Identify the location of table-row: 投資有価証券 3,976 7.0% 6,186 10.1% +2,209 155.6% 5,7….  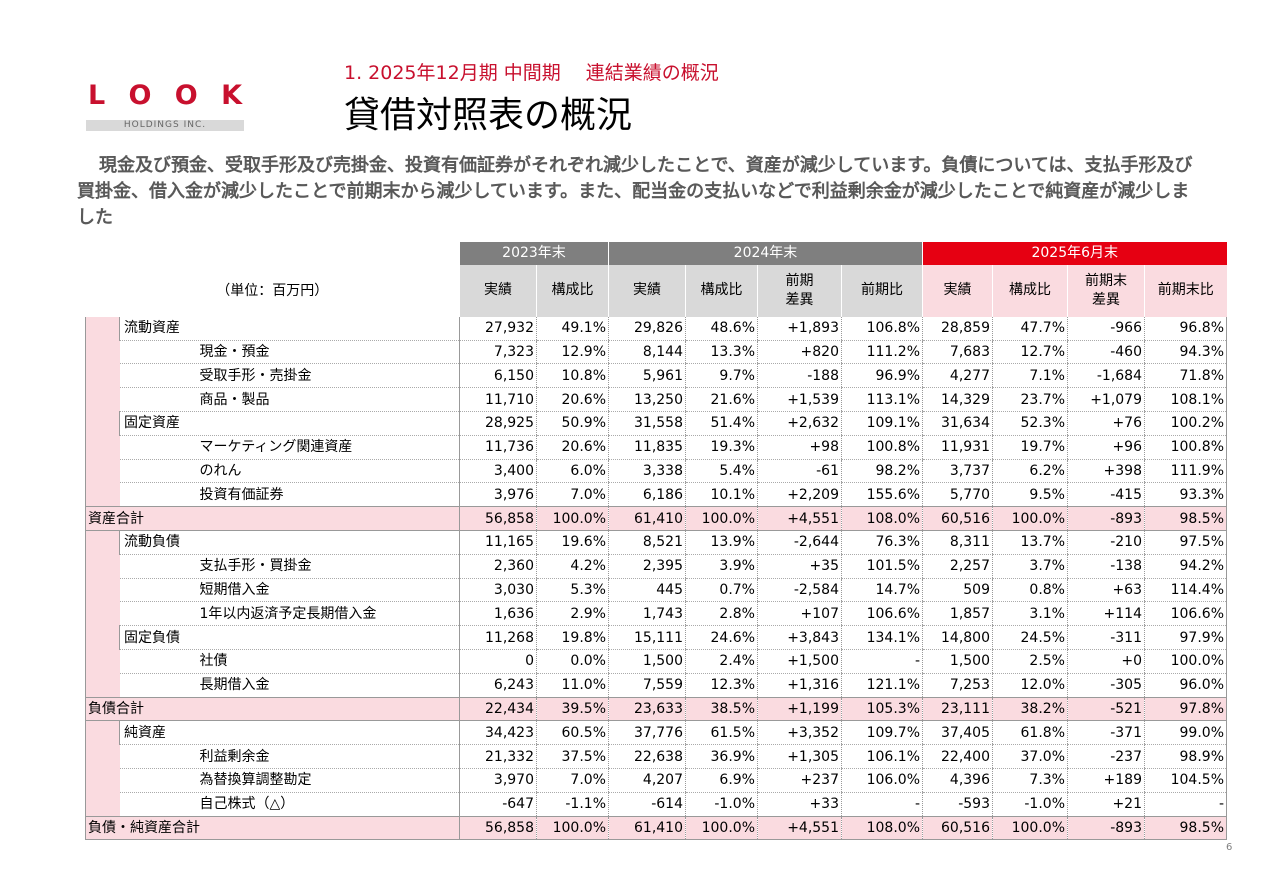
(656, 495).